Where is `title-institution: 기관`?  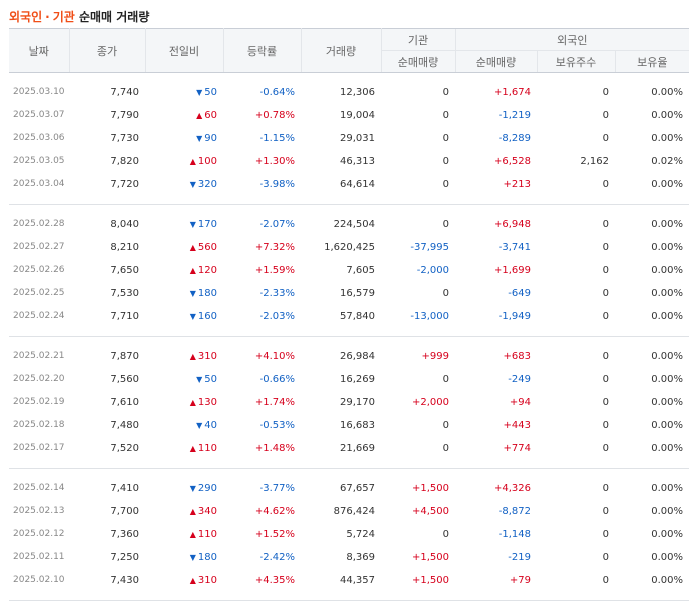
title-institution: 기관 is located at coordinates (63, 17).